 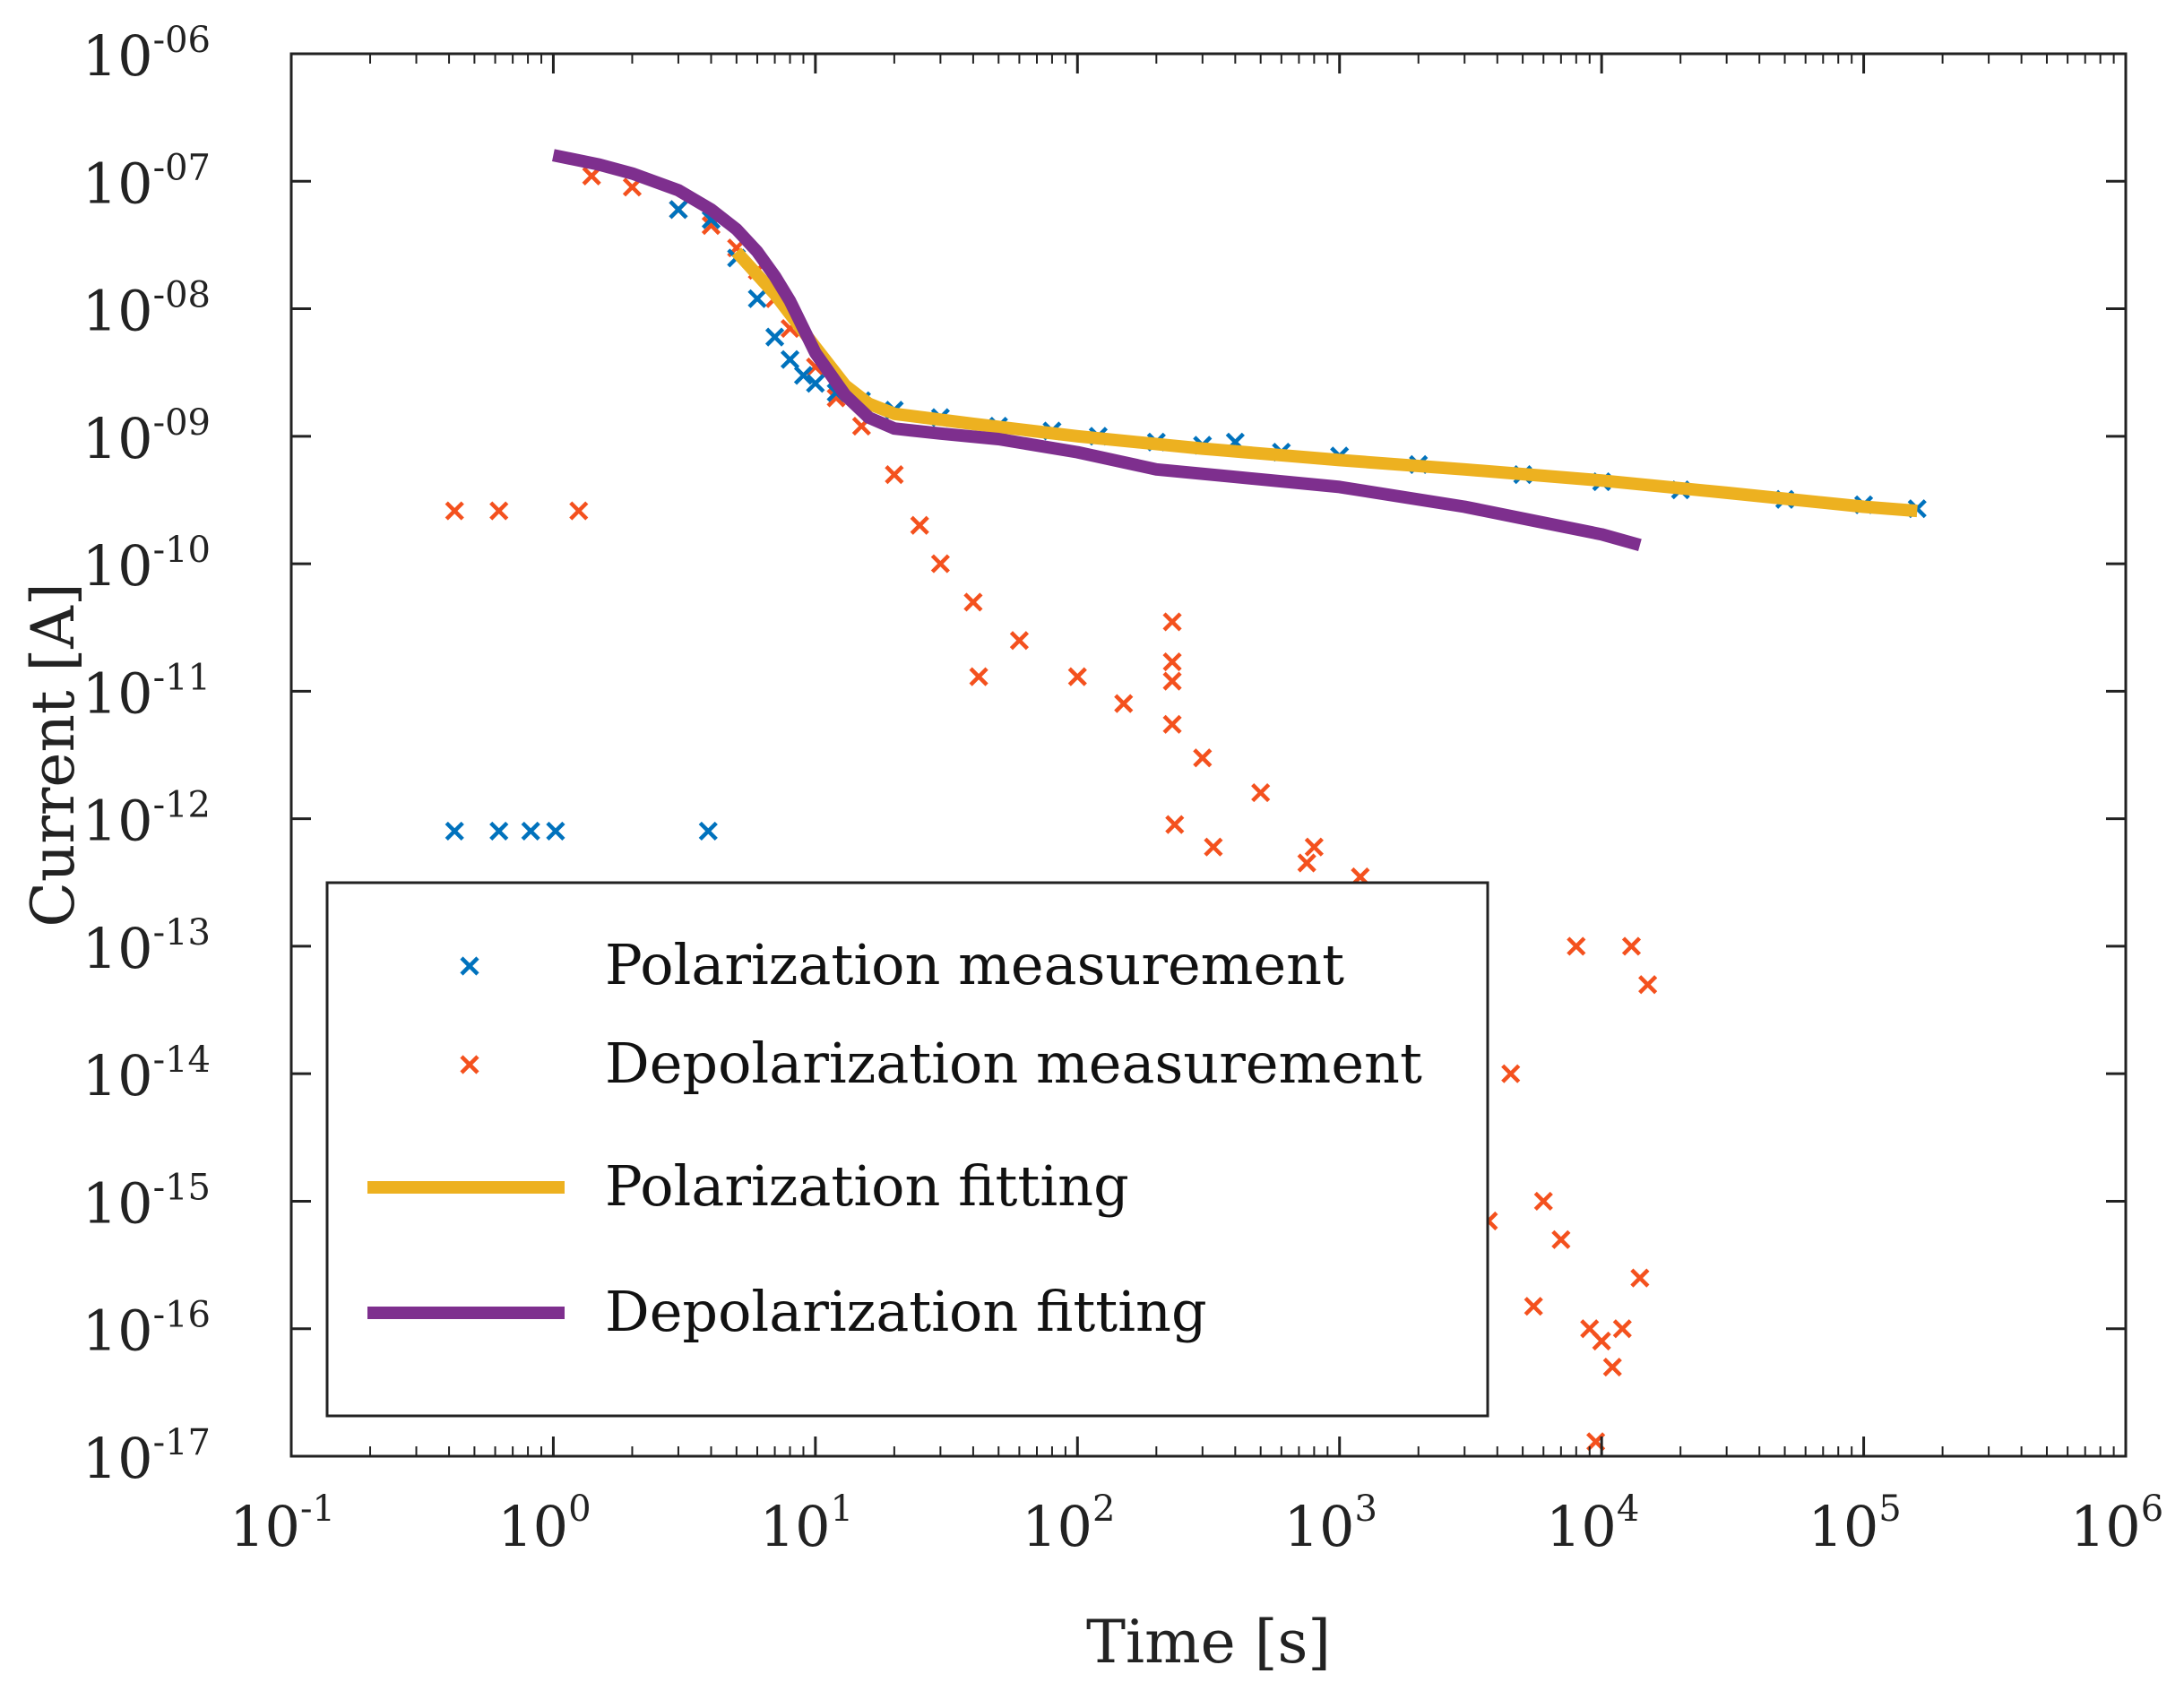 I want to click on x-tick-label: 10⁵, so click(x=1855, y=1523).